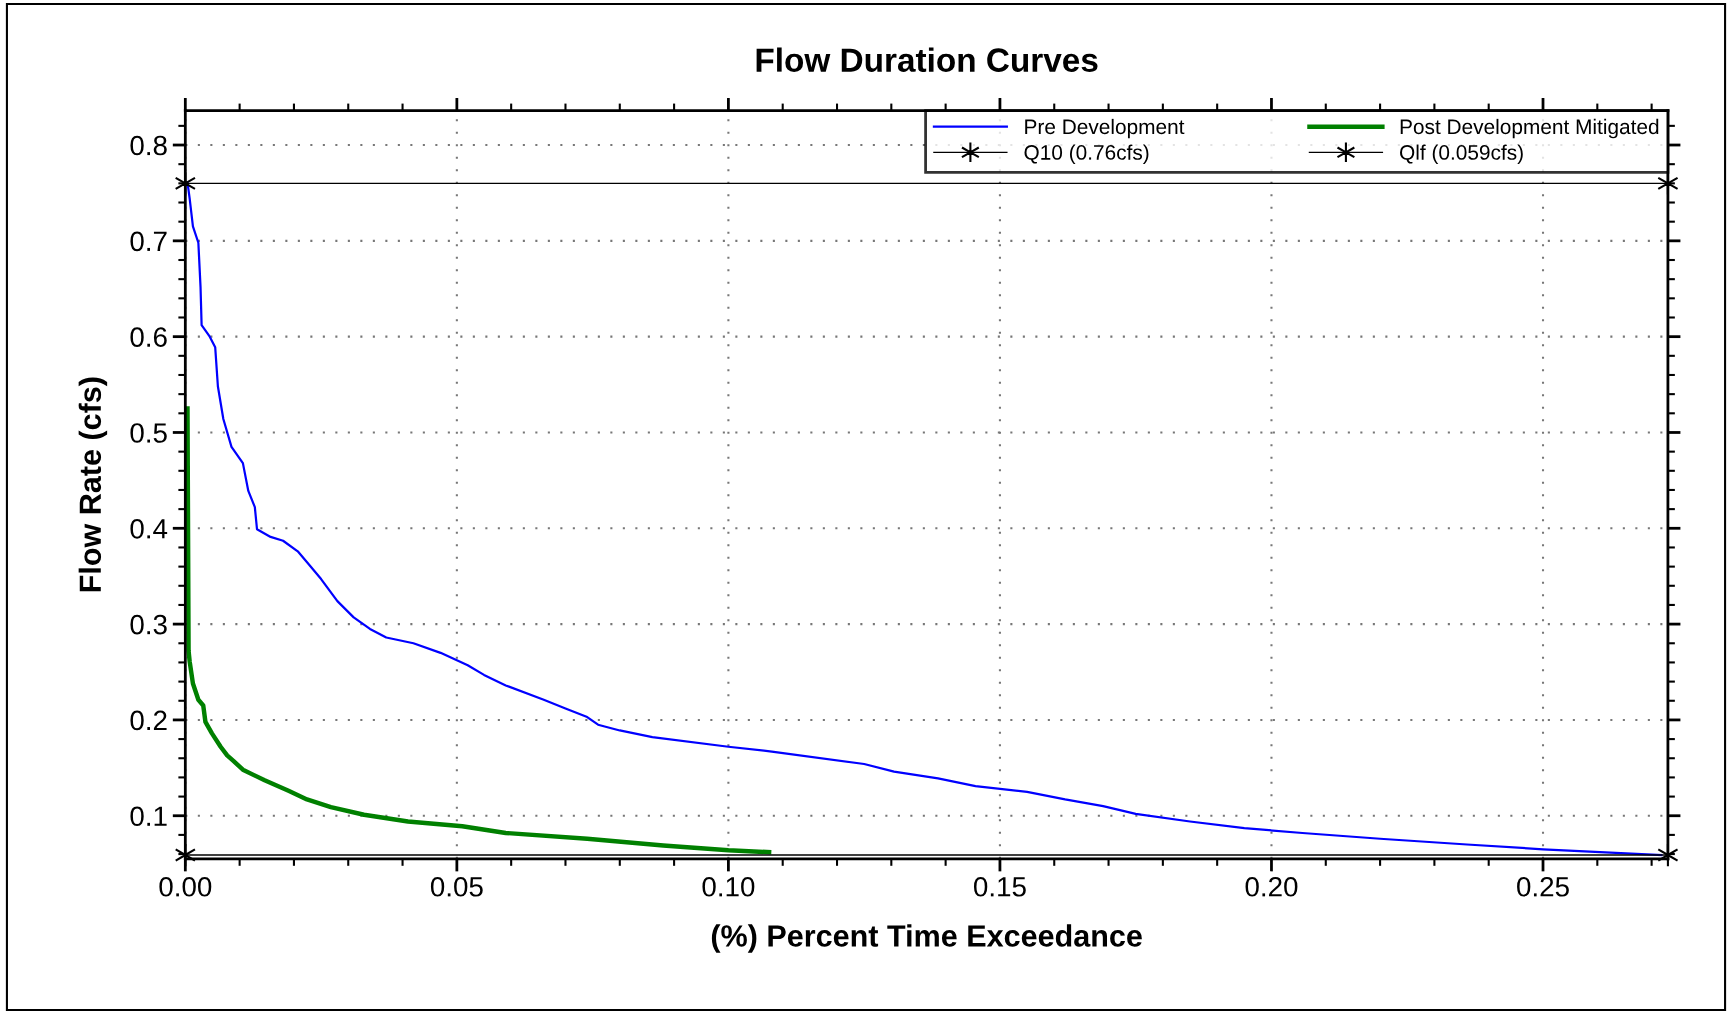 This screenshot has width=1732, height=1014. What do you see at coordinates (149, 528) in the screenshot?
I see `y-tick-label: 0.4` at bounding box center [149, 528].